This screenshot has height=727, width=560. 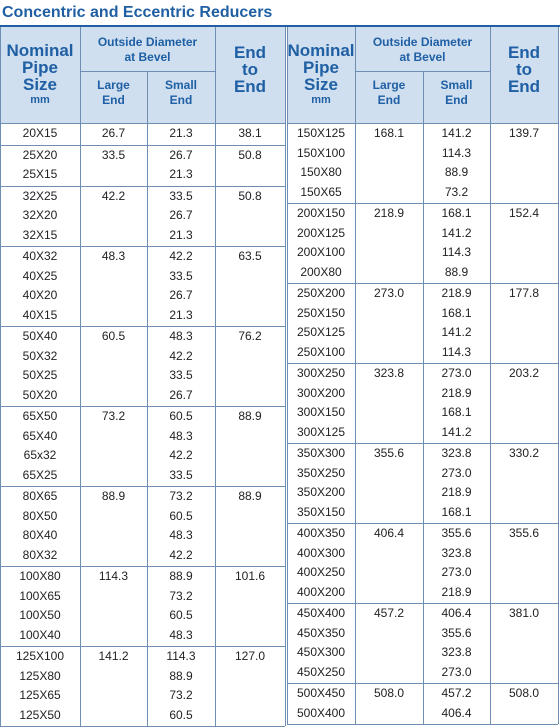 I want to click on right-large-end-cell: 168.1, so click(x=389, y=133).